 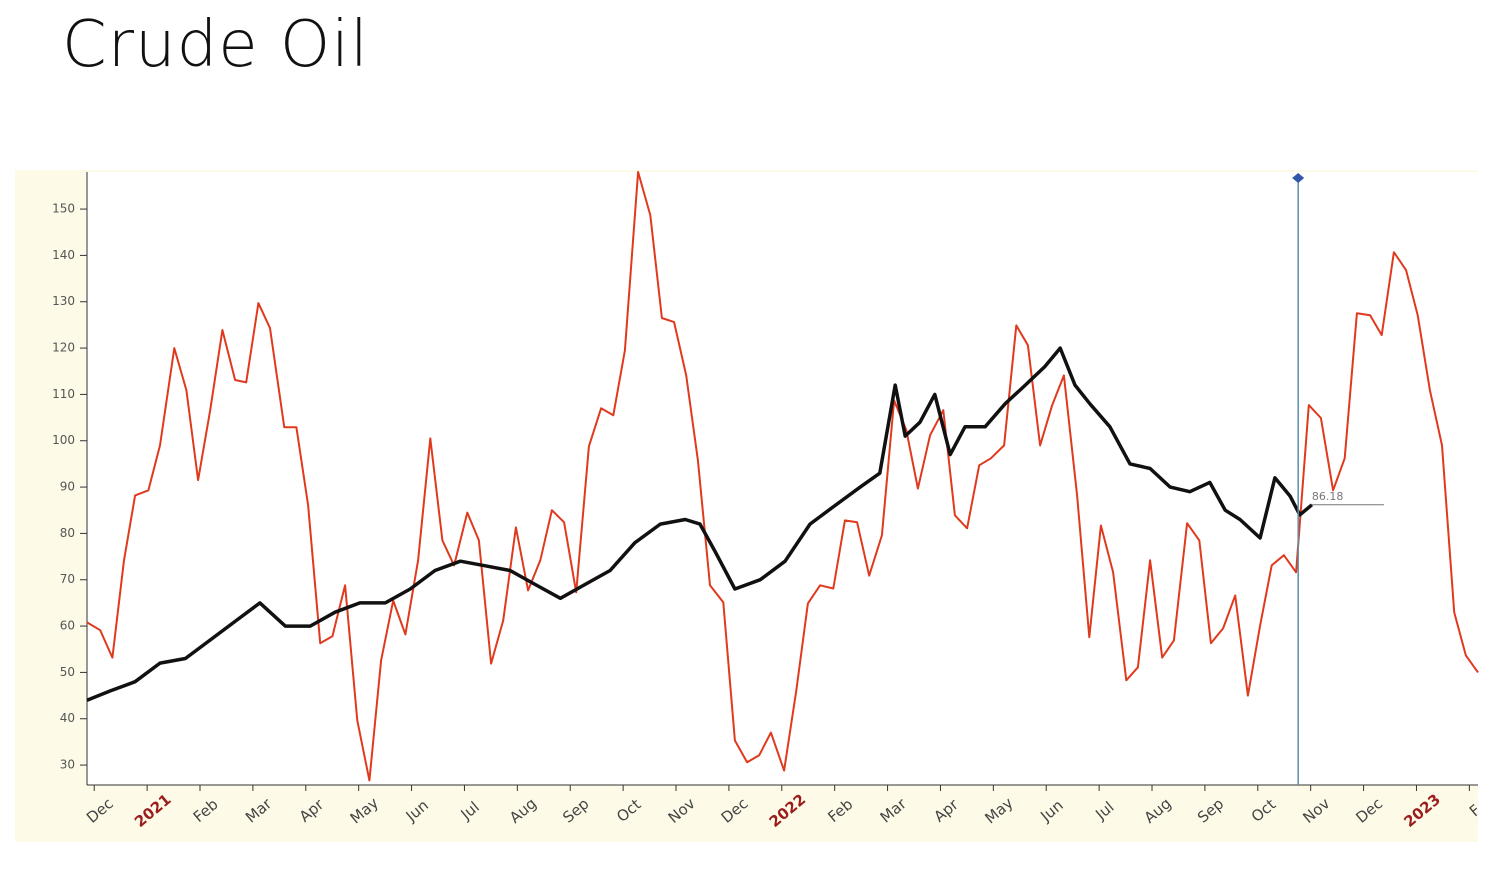 I want to click on chart-title: Crude Oil, so click(x=215, y=45).